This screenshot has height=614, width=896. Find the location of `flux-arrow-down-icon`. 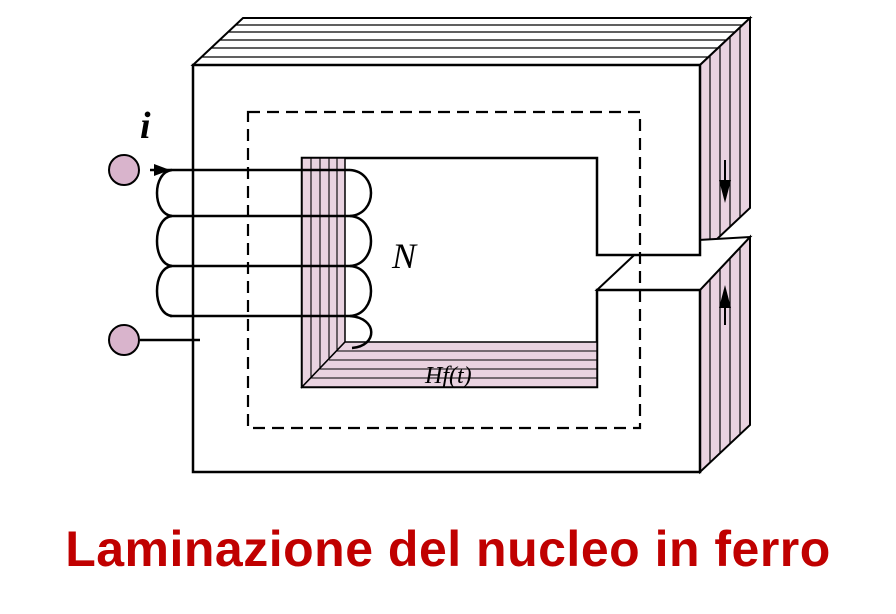

flux-arrow-down-icon is located at coordinates (725, 191).